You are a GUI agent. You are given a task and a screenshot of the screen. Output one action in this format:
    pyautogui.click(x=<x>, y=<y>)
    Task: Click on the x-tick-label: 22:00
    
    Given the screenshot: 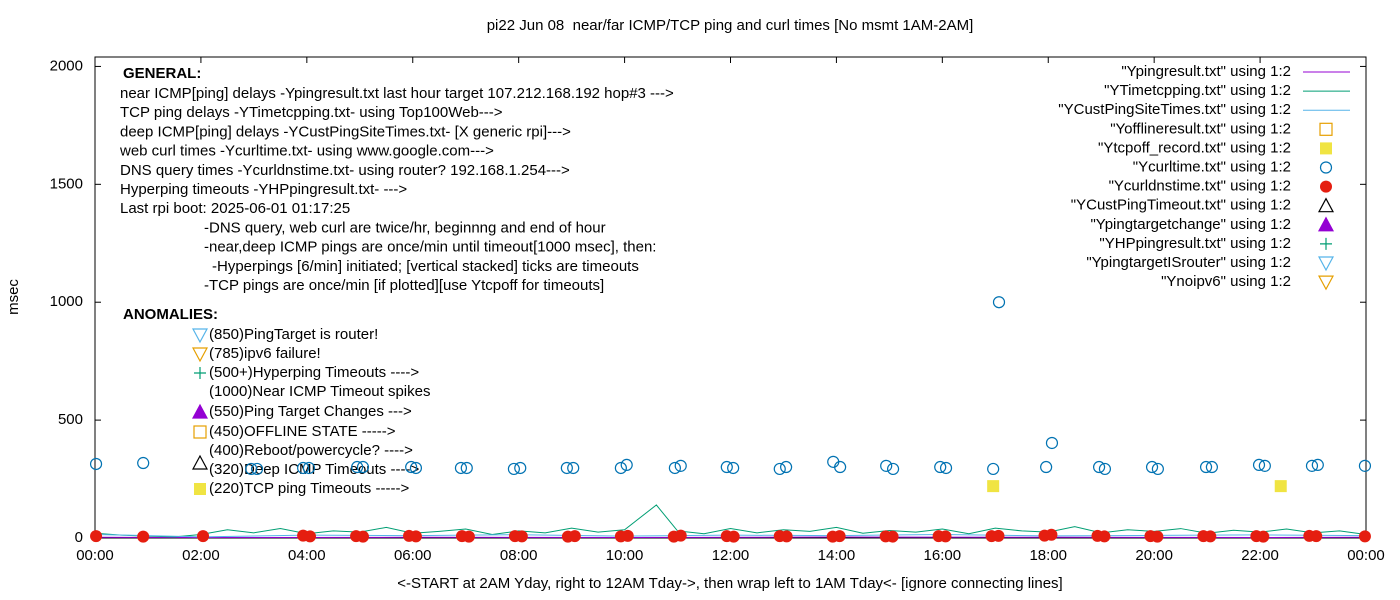 What is the action you would take?
    pyautogui.click(x=1260, y=555)
    